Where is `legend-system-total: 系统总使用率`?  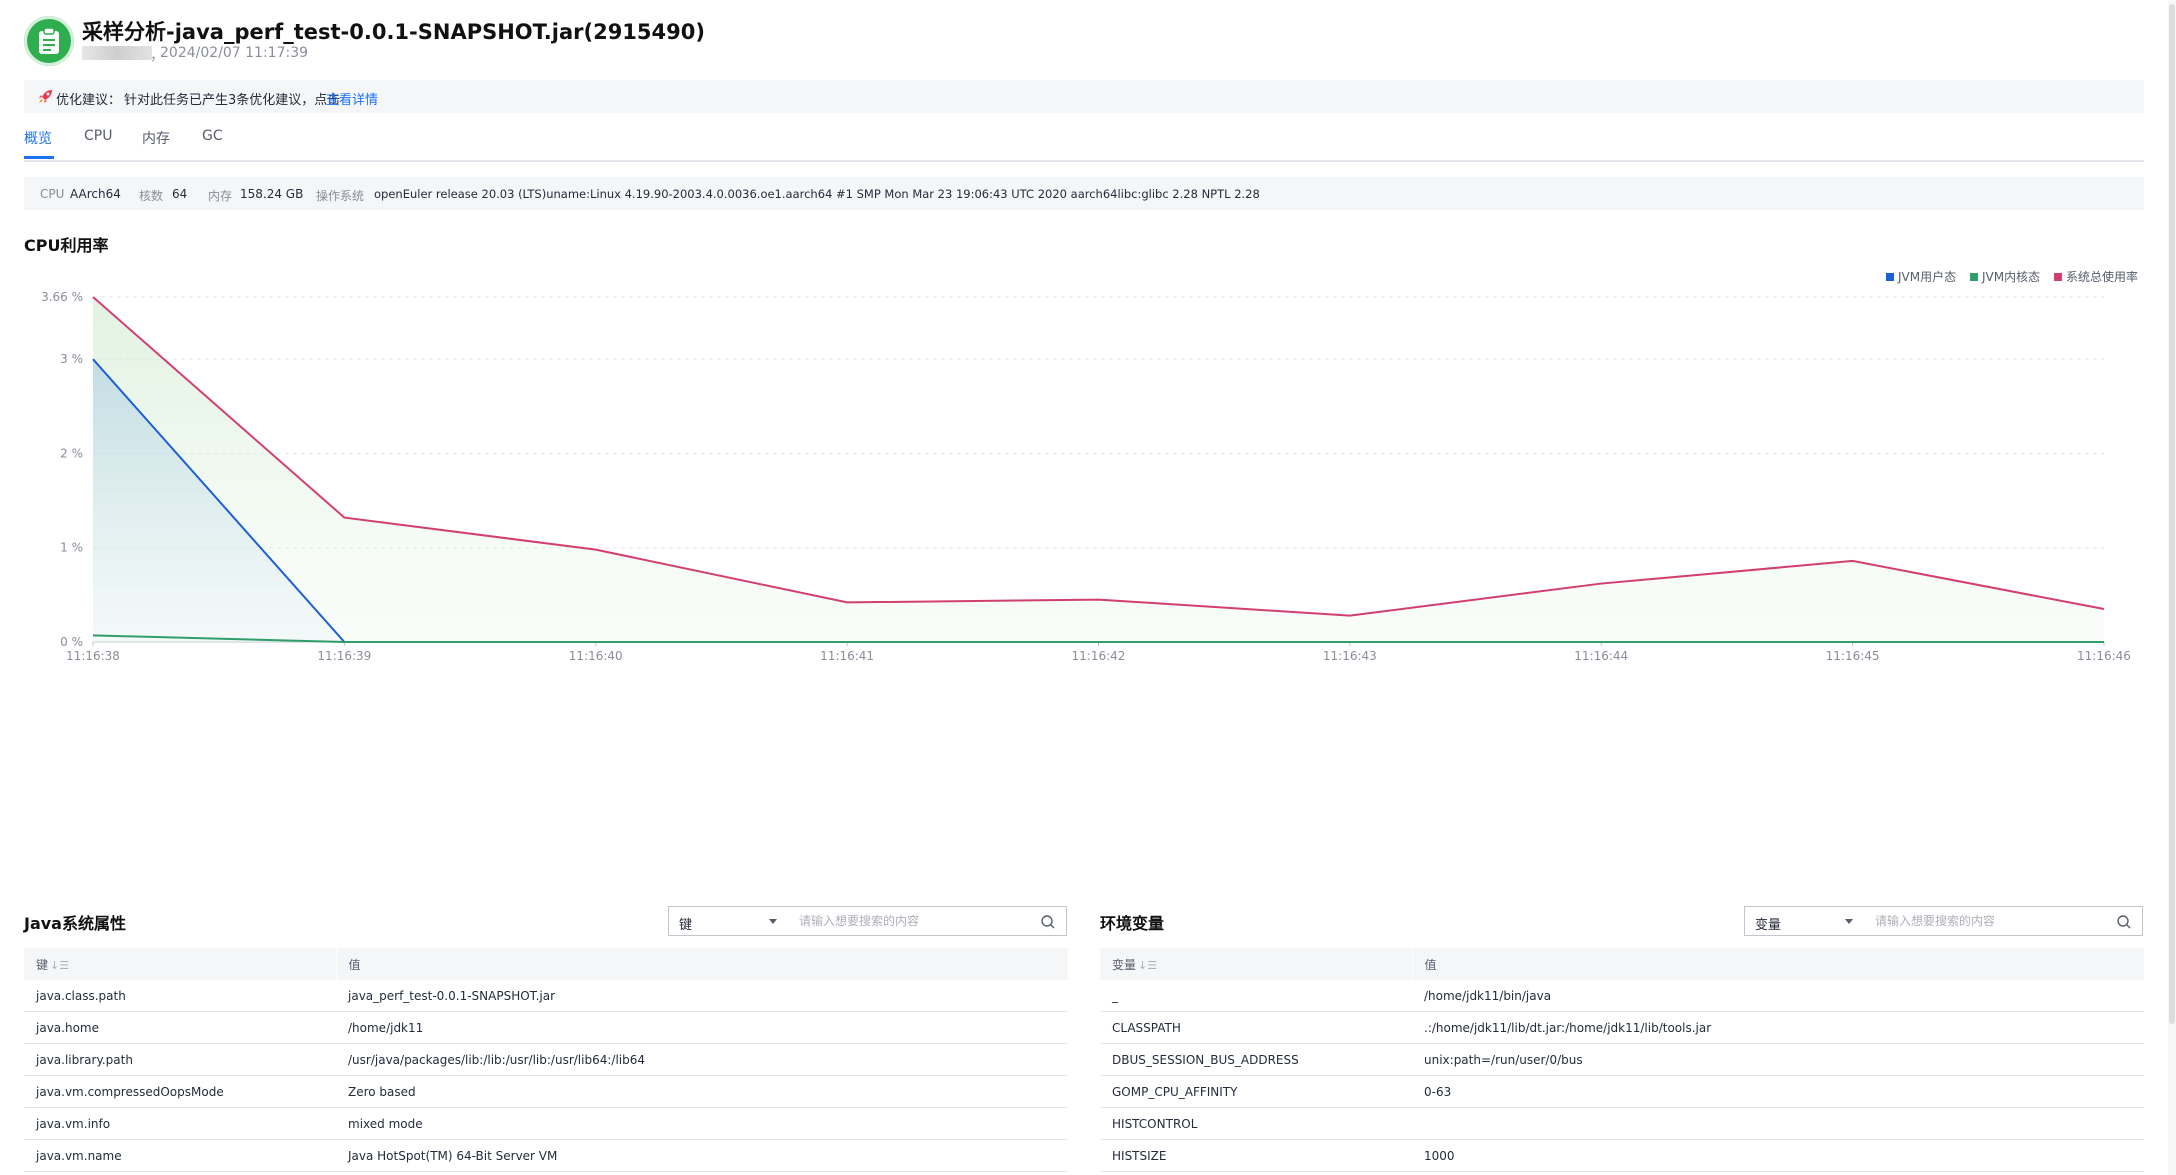 legend-system-total: 系统总使用率 is located at coordinates (2096, 276).